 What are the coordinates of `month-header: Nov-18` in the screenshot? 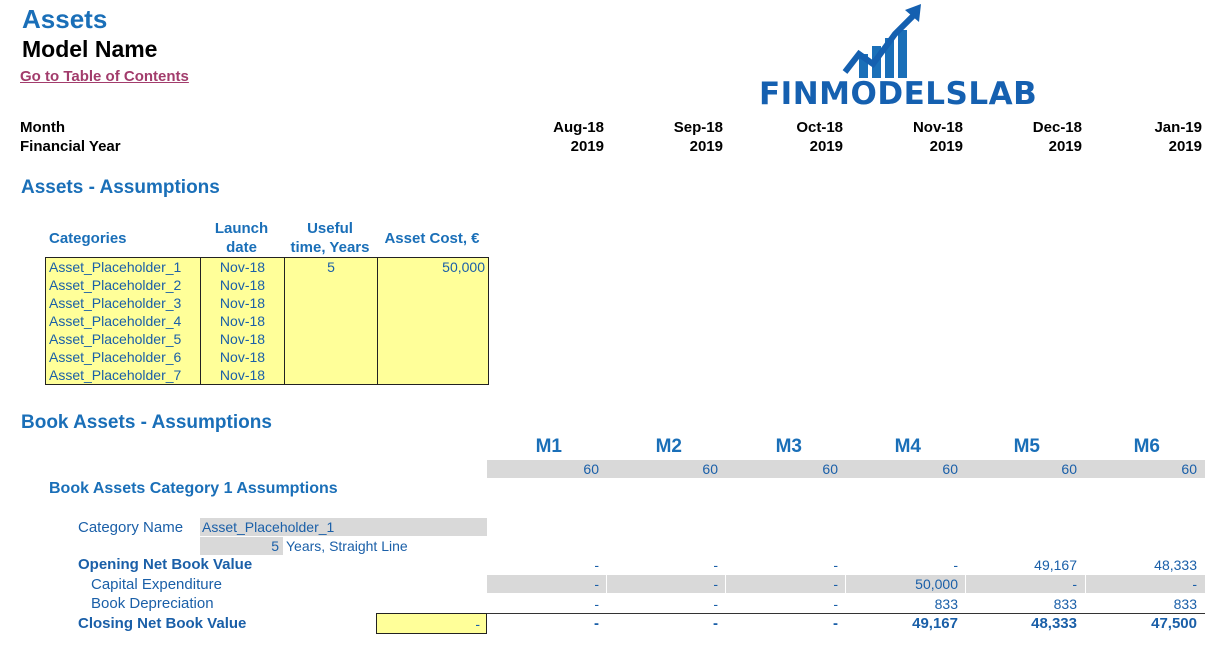 It's located at (937, 127).